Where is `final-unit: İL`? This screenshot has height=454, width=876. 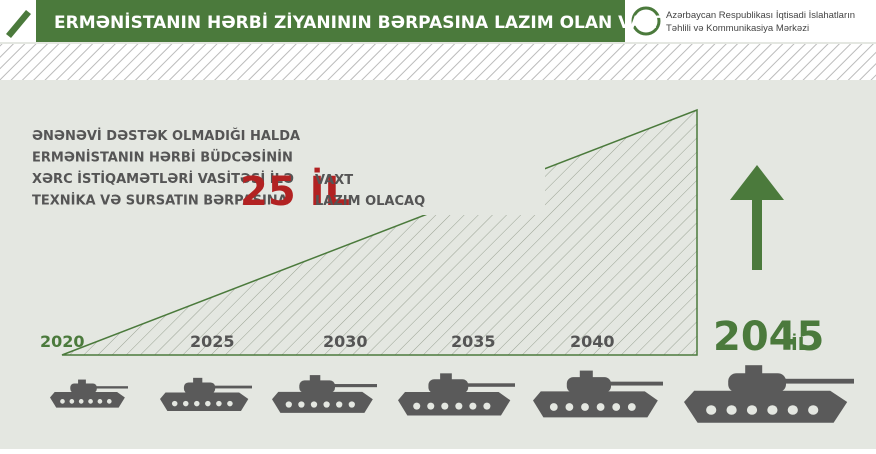
final-unit: İL is located at coordinates (800, 344).